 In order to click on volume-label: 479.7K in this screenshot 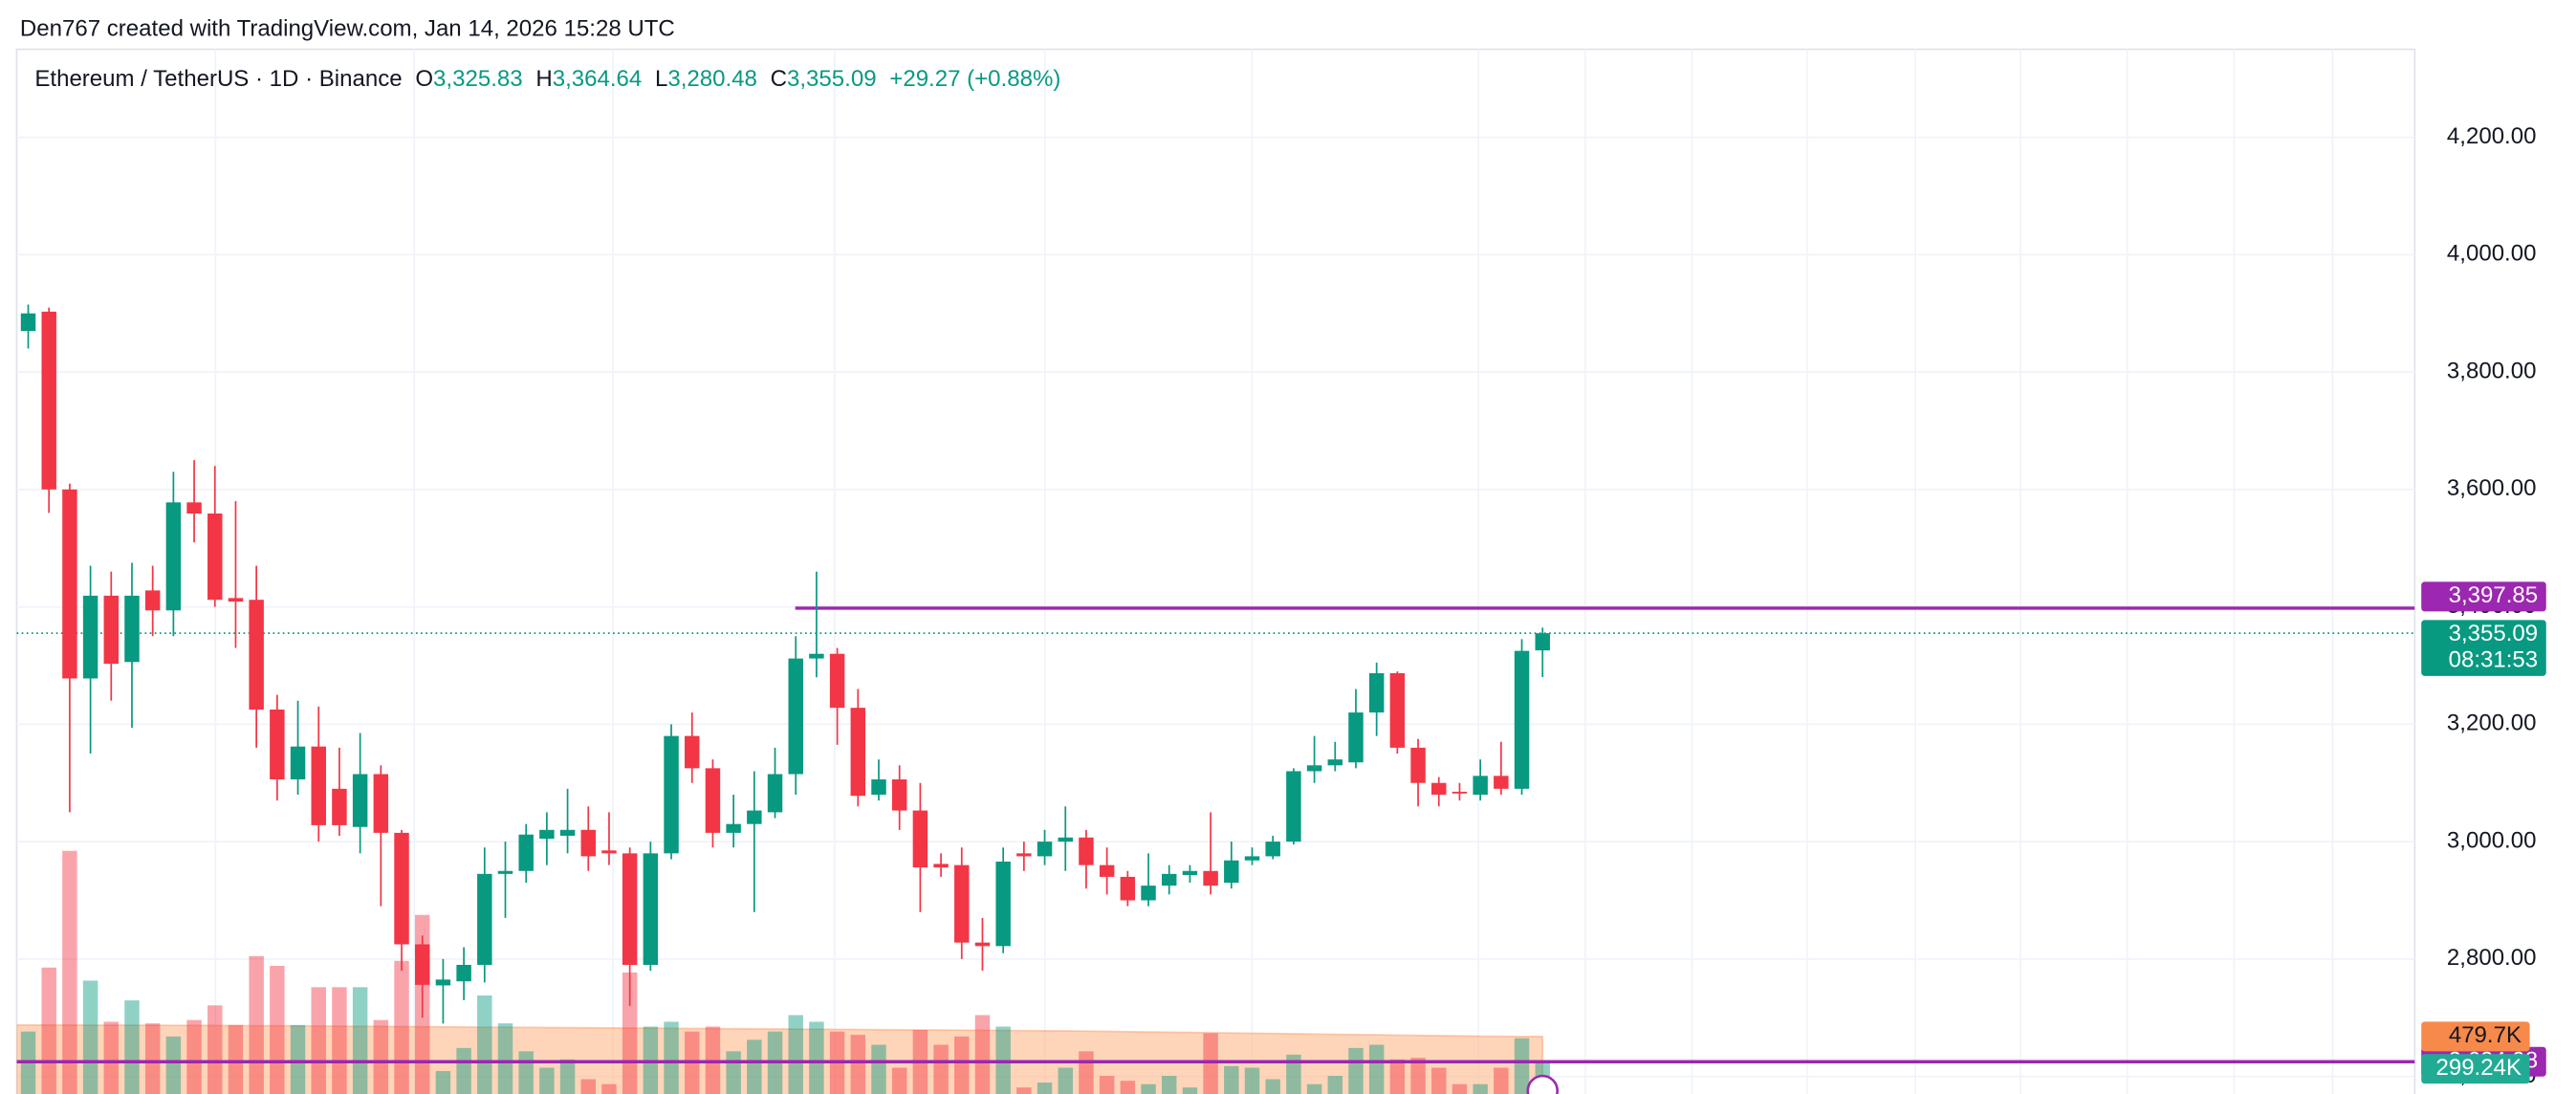, I will do `click(2485, 1035)`.